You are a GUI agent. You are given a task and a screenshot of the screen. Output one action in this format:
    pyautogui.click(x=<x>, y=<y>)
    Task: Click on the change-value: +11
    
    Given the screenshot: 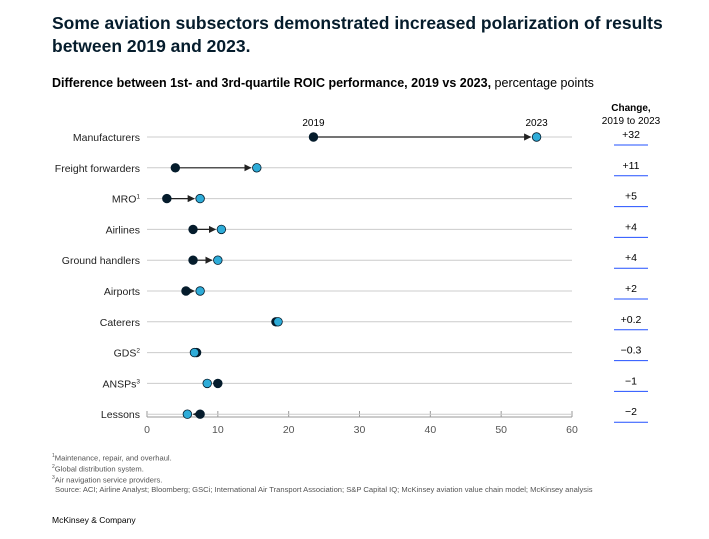 What is the action you would take?
    pyautogui.click(x=630, y=166)
    